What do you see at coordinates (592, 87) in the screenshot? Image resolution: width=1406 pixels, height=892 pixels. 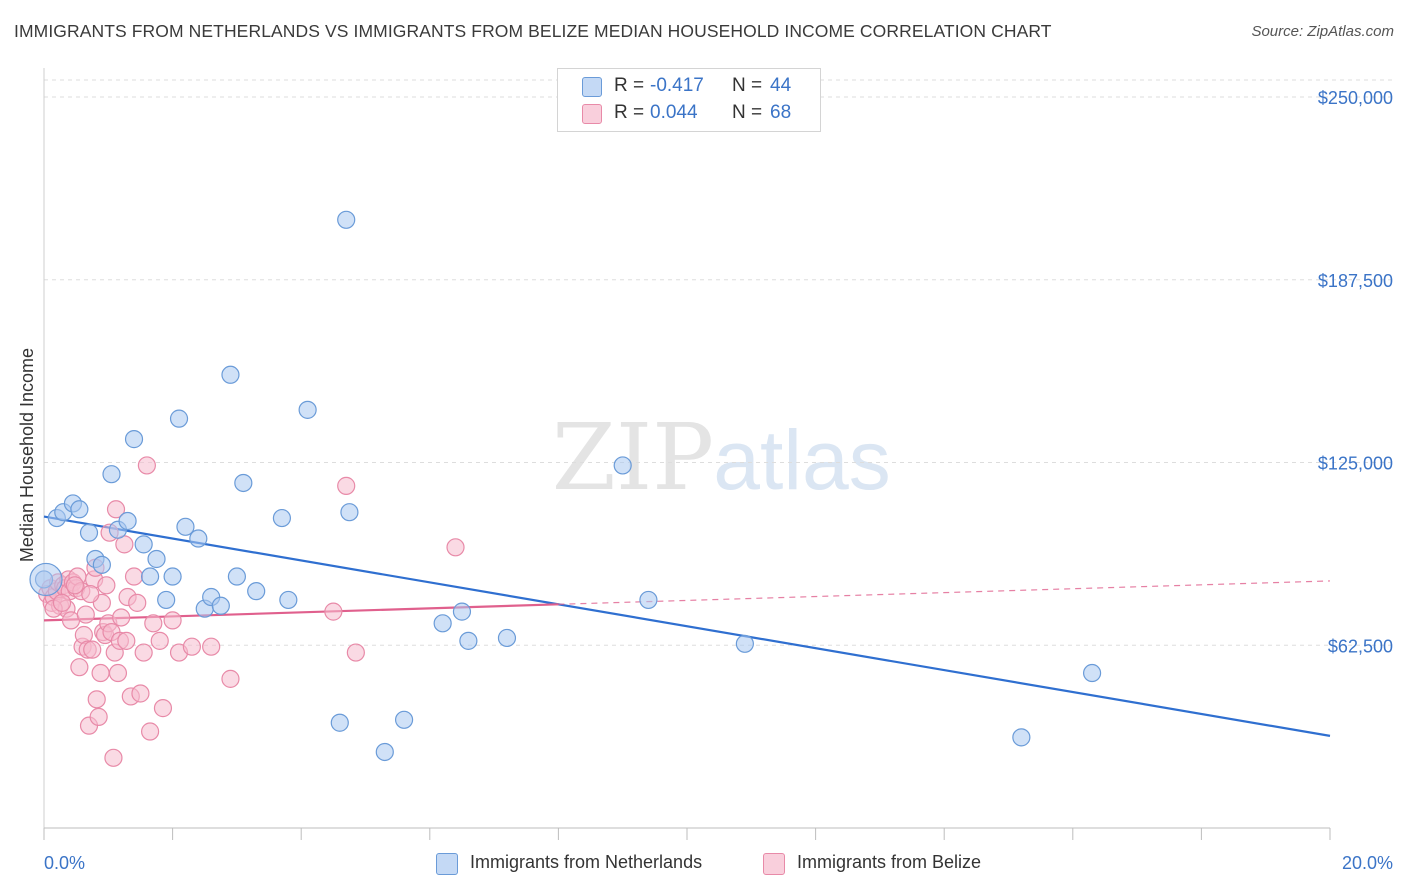 I see `netherlands-swatch` at bounding box center [592, 87].